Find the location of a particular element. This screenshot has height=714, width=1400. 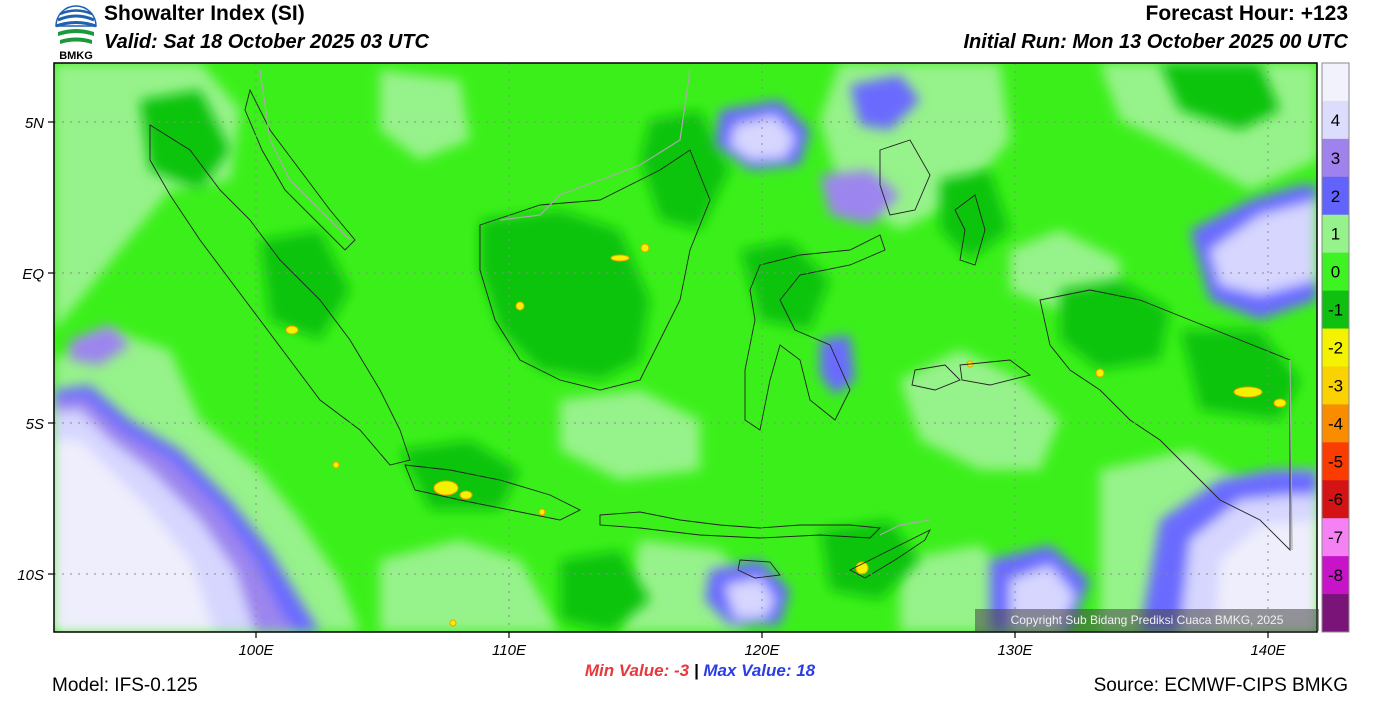

colorbar-label: -4 is located at coordinates (1335, 423).